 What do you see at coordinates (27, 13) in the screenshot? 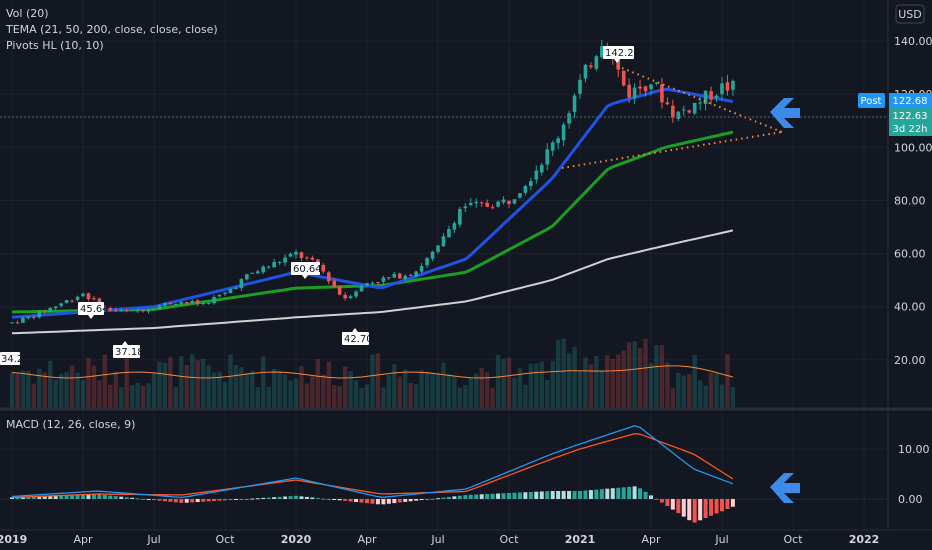
I see `volume-indicator-legend: Vol (20)` at bounding box center [27, 13].